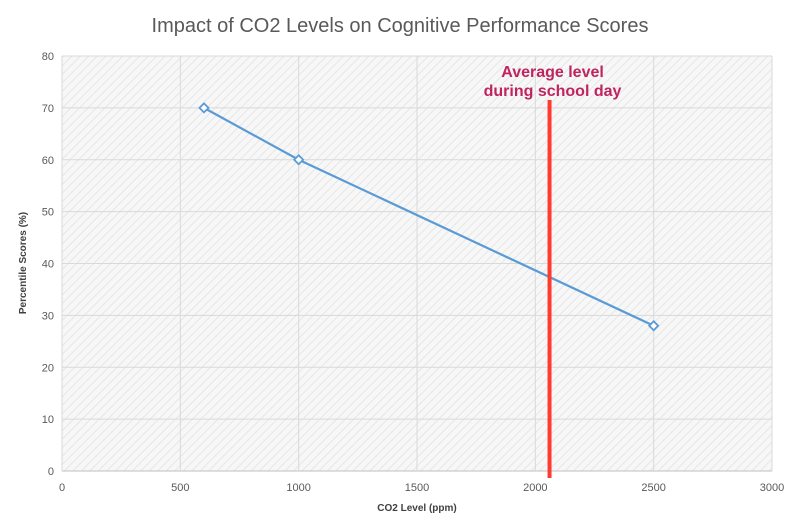  Describe the element at coordinates (48, 368) in the screenshot. I see `y-tick-label: 20` at that location.